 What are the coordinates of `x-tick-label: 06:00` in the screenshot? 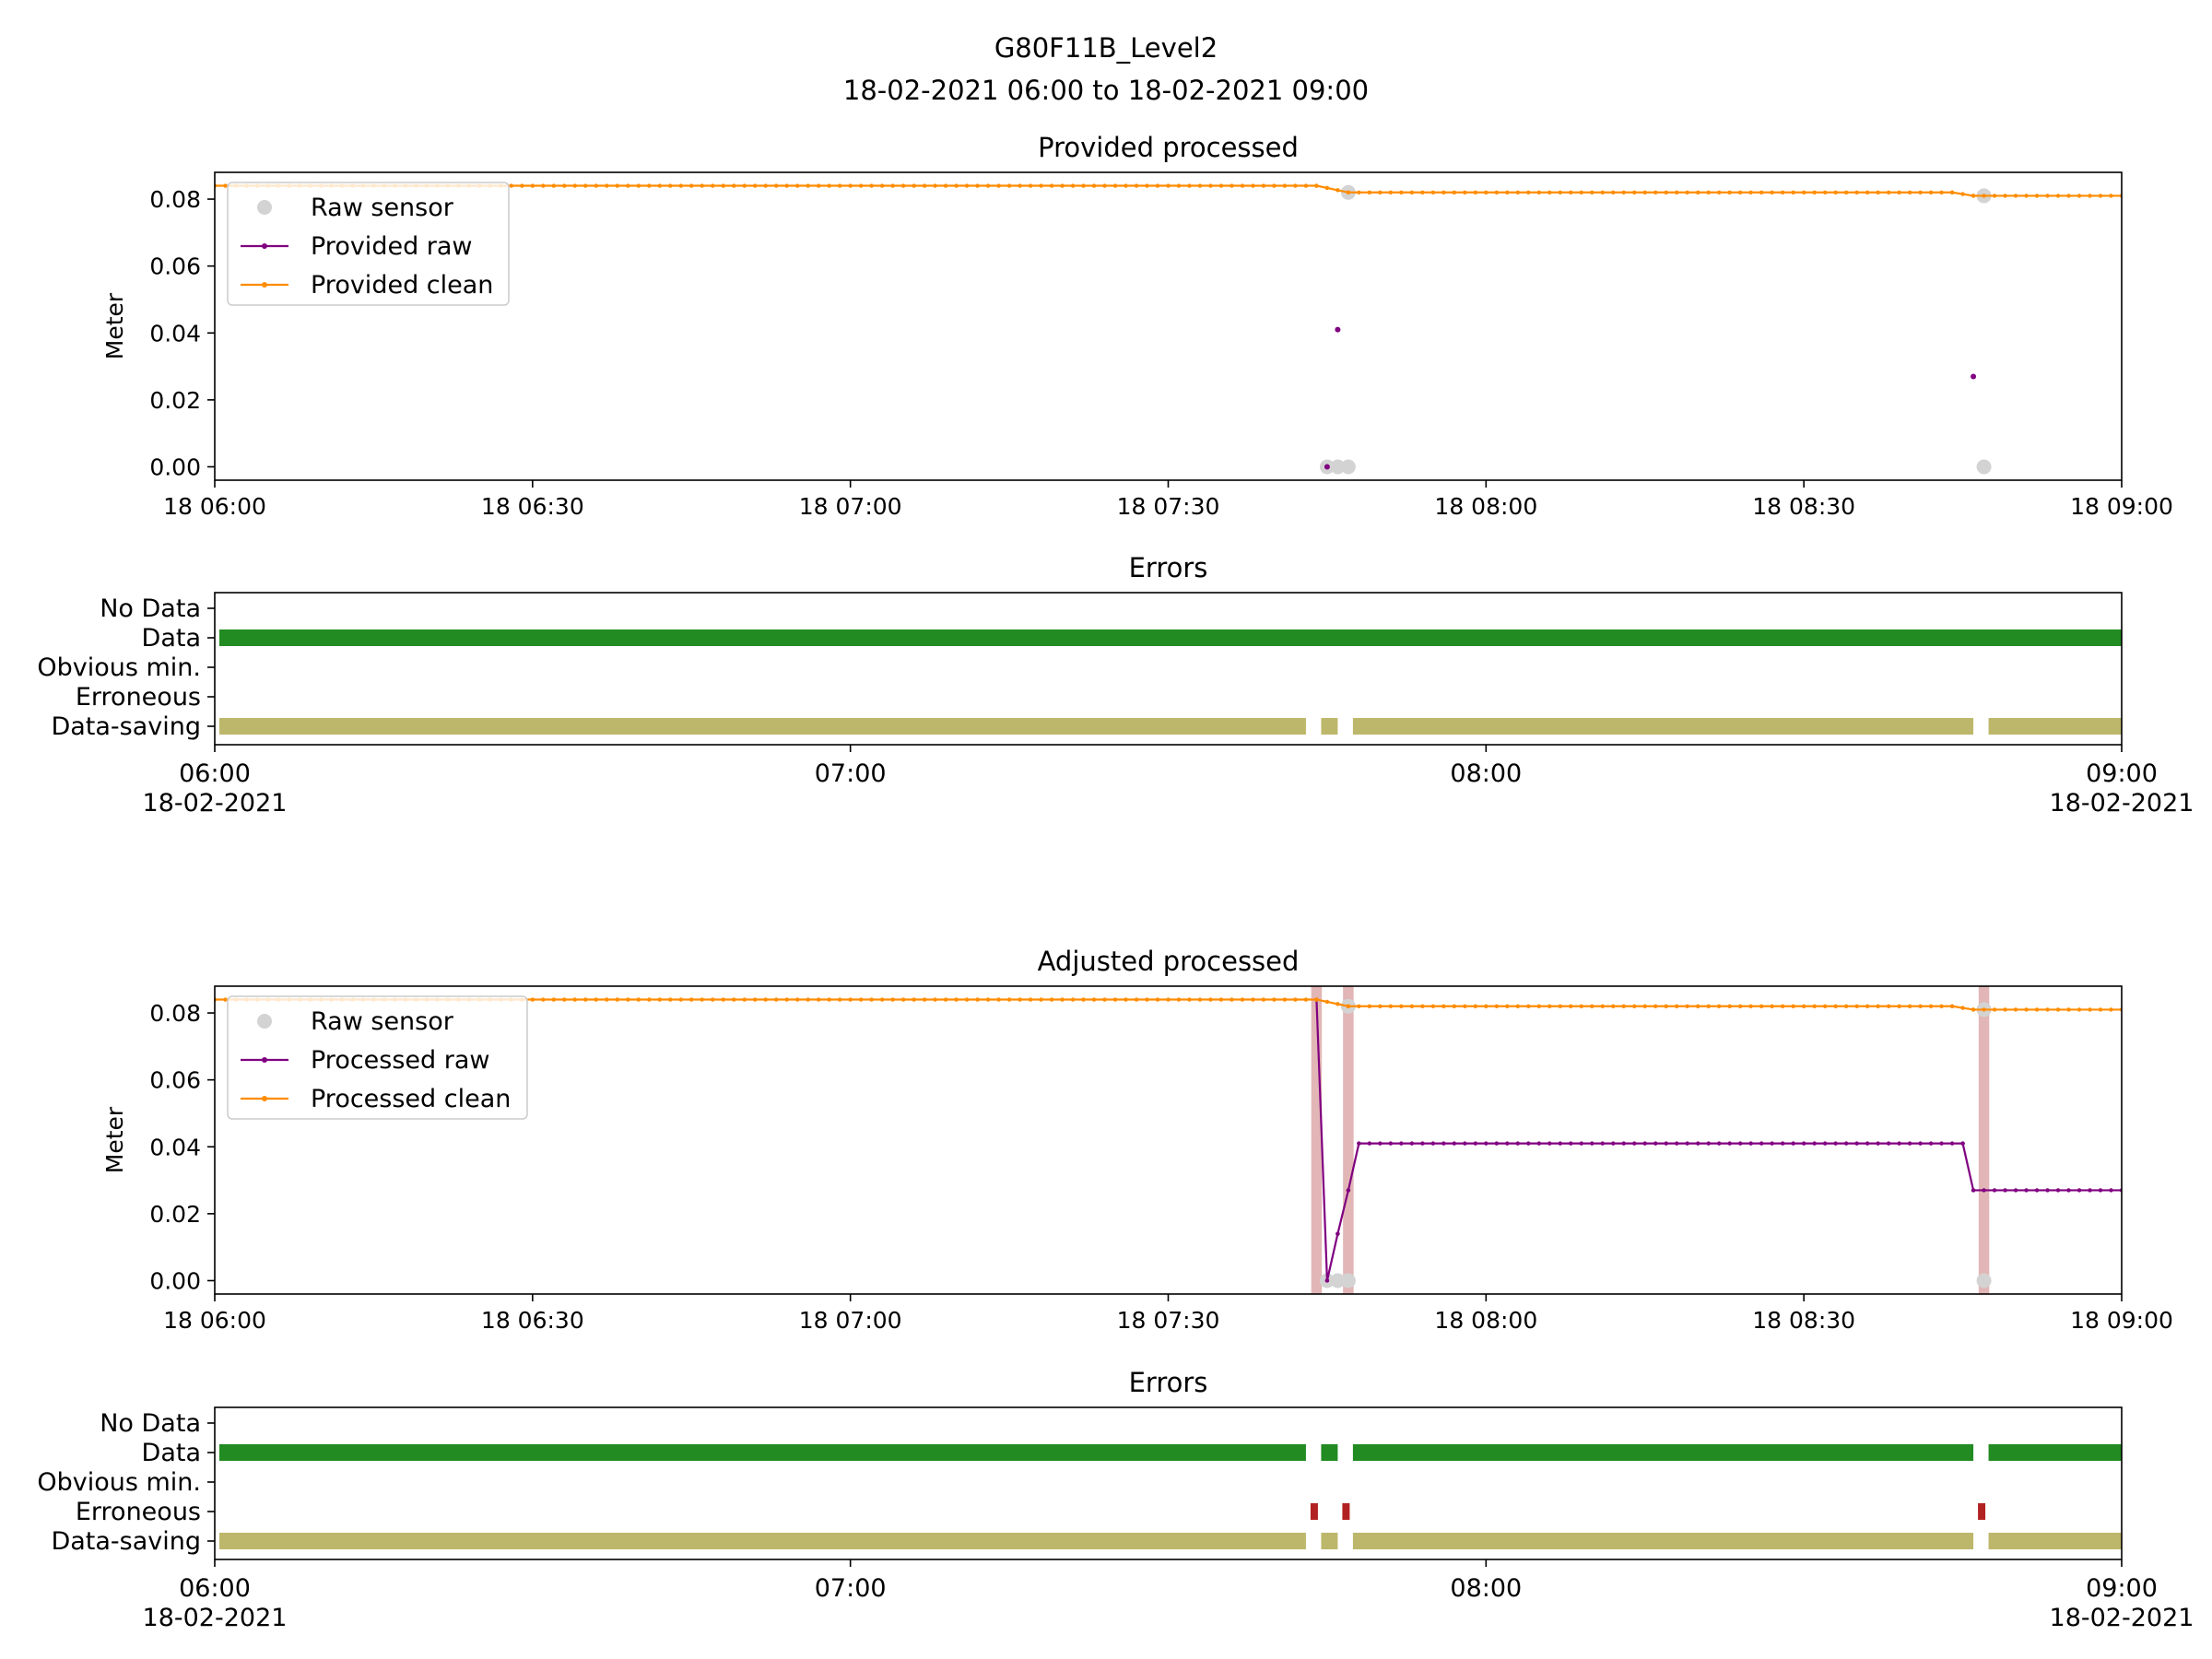 It's located at (215, 773).